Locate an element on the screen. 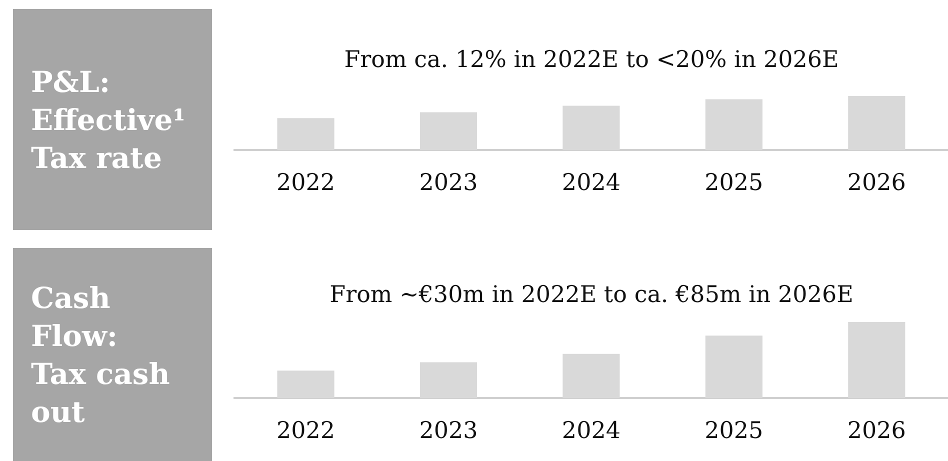 Image resolution: width=948 pixels, height=461 pixels. chart-subtitle: From ~€30m in 2022E to ca. €85m in 2026E is located at coordinates (592, 295).